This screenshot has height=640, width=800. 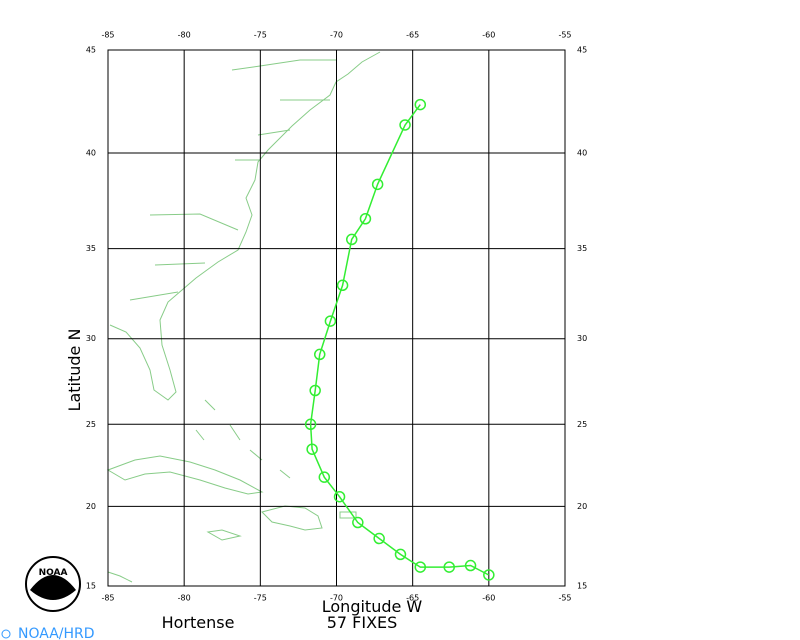 What do you see at coordinates (372, 606) in the screenshot?
I see `x-axis-label: Longitude W` at bounding box center [372, 606].